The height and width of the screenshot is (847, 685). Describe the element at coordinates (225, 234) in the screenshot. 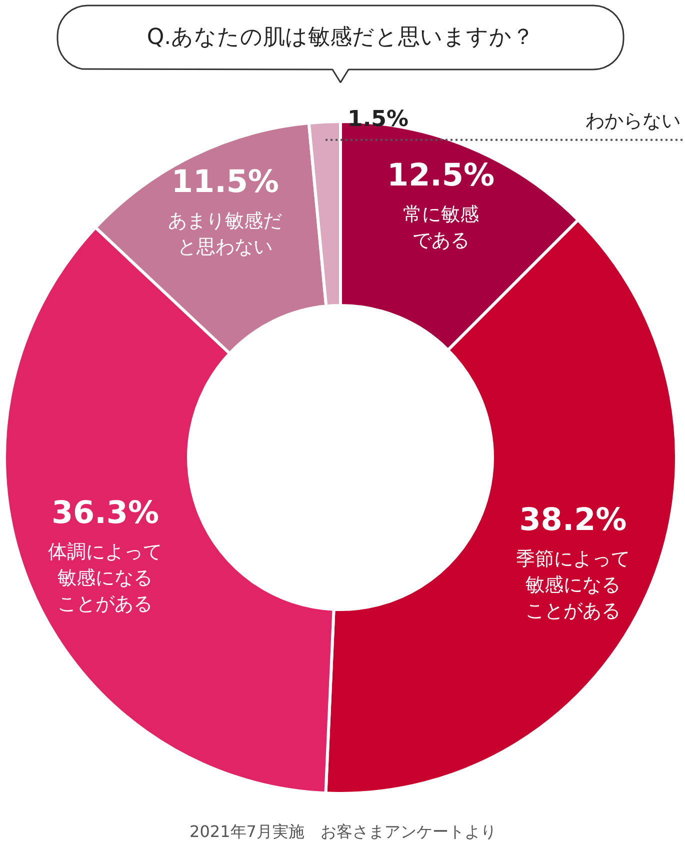

I see `slice-label: あまり敏感だと思わない` at that location.